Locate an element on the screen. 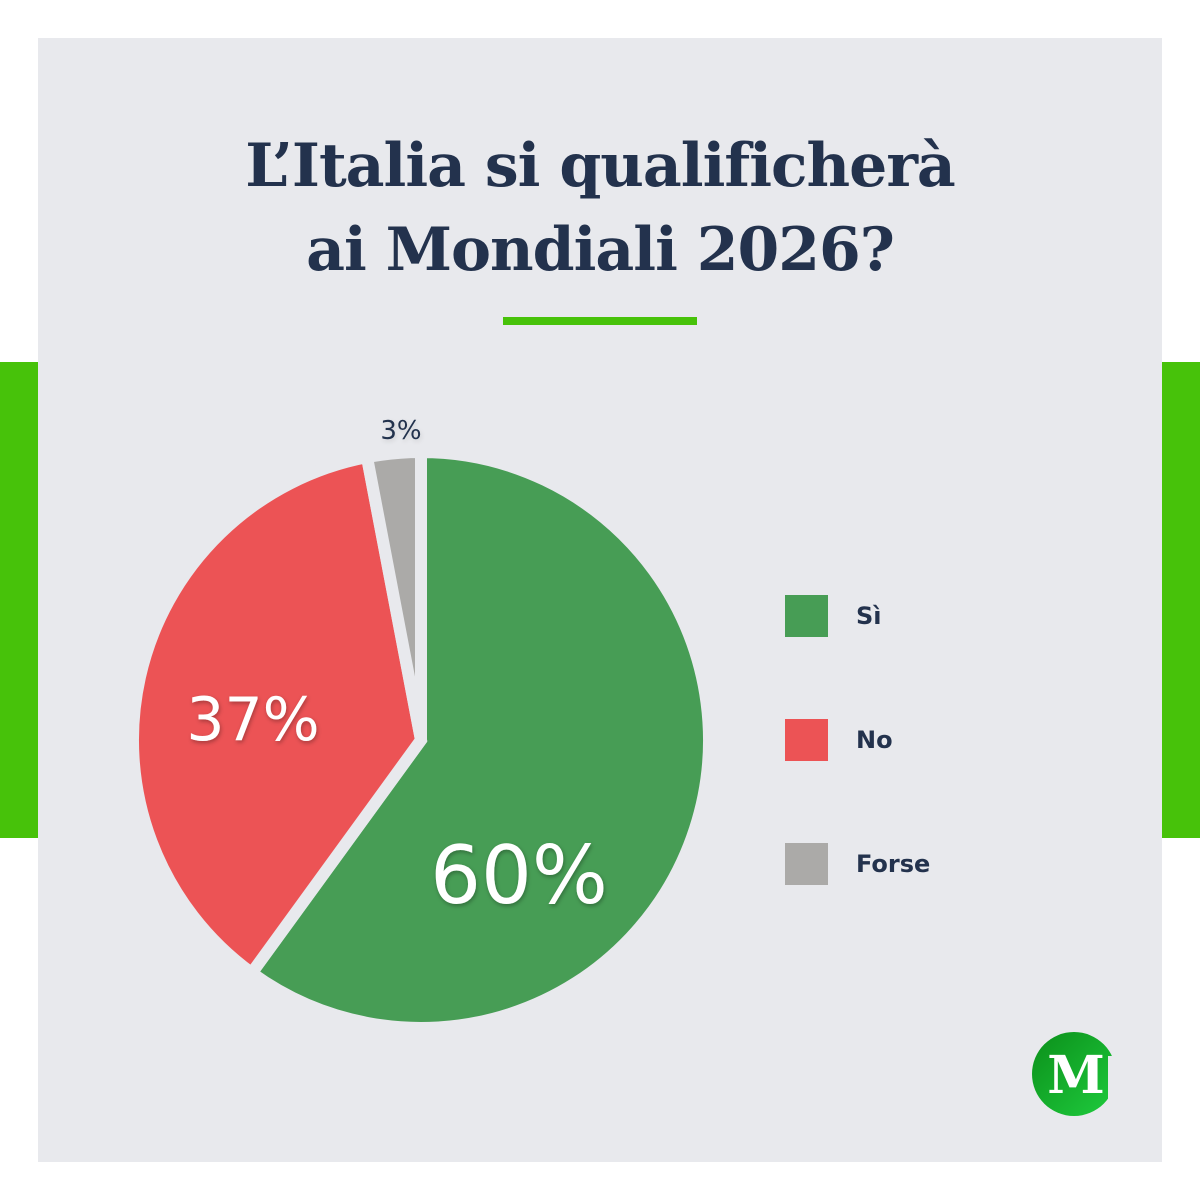 Image resolution: width=1200 pixels, height=1200 pixels. left-accent-bar is located at coordinates (19, 600).